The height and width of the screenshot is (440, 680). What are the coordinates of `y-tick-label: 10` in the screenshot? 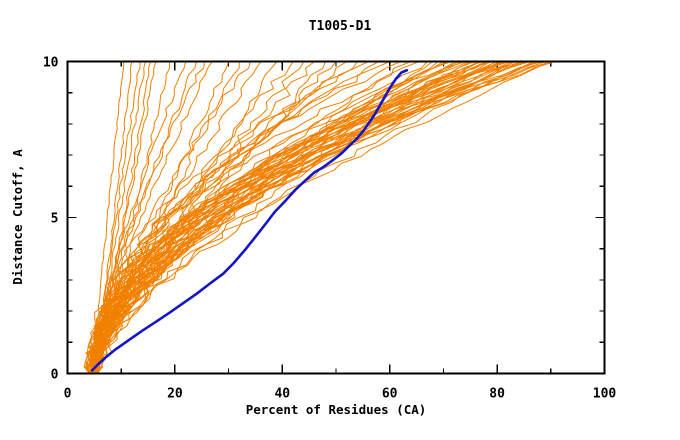 It's located at (51, 63).